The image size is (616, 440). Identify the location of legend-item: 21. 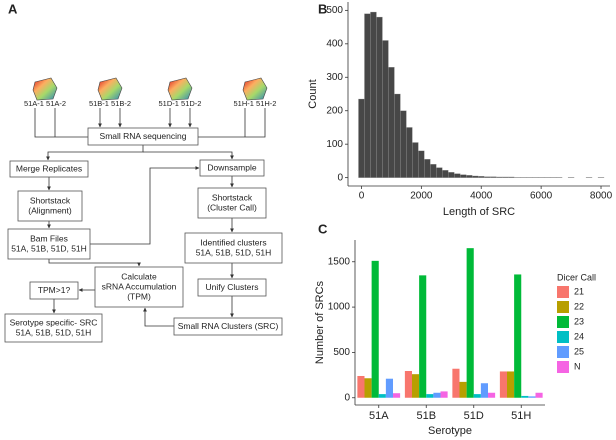
(570, 292).